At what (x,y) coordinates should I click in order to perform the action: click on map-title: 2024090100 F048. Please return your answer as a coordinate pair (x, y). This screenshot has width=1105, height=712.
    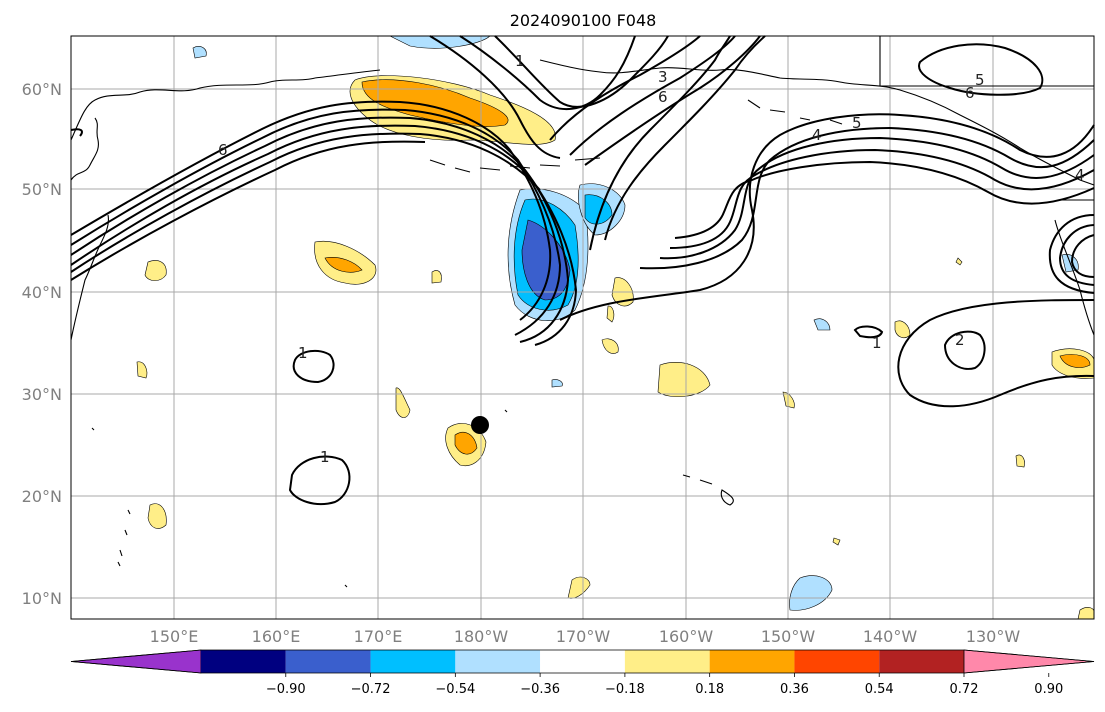
    Looking at the image, I should click on (583, 20).